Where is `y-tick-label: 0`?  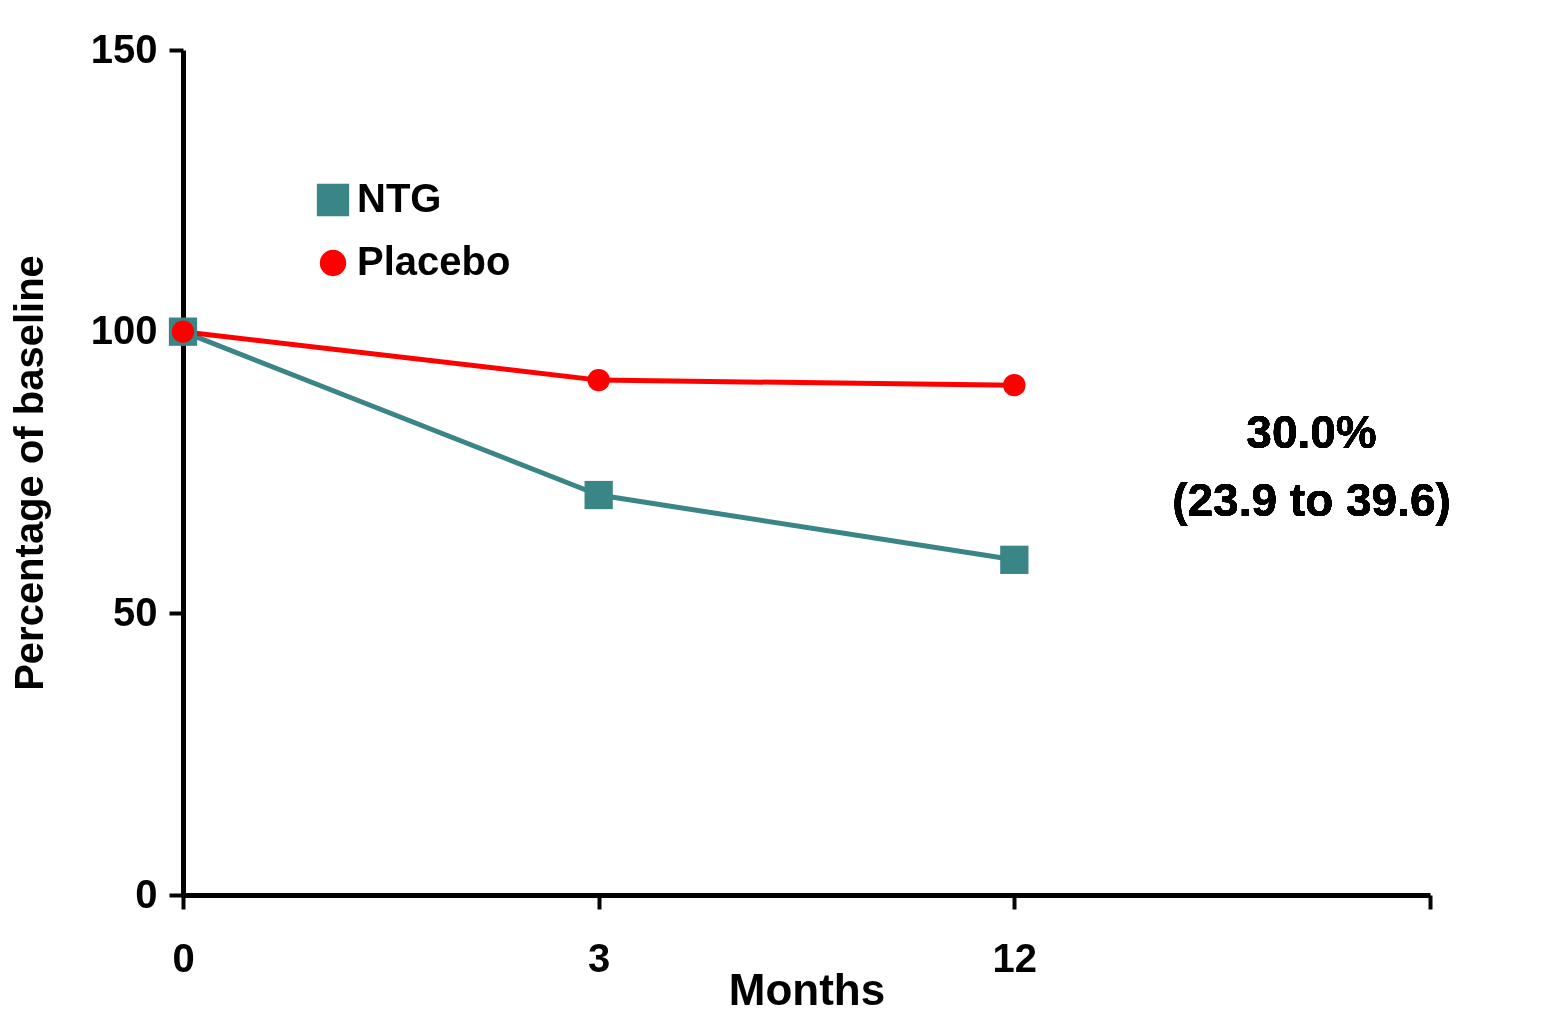 y-tick-label: 0 is located at coordinates (146, 893).